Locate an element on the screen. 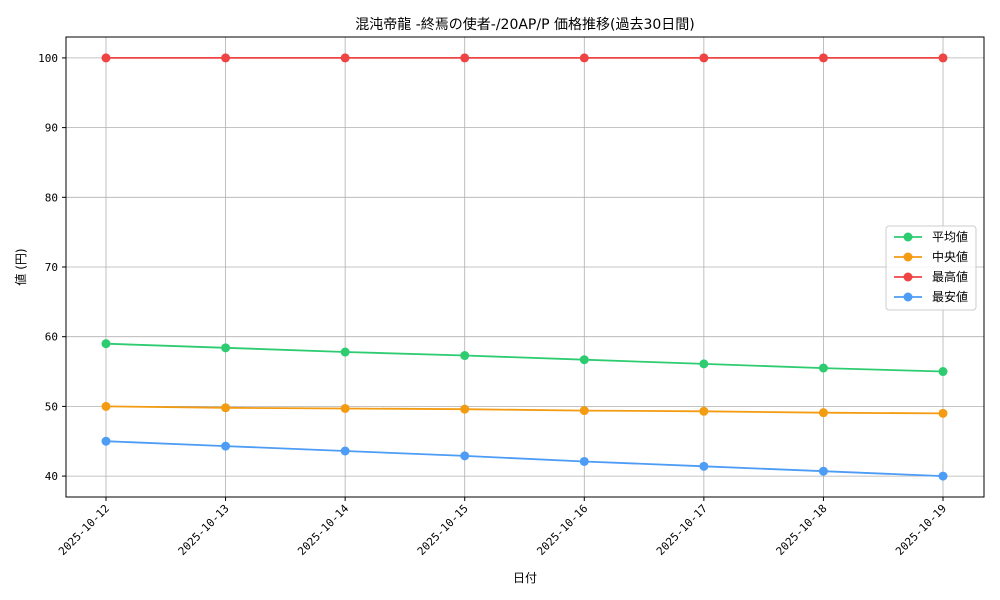  x-tick-label: 2025-10-18 is located at coordinates (802, 530).